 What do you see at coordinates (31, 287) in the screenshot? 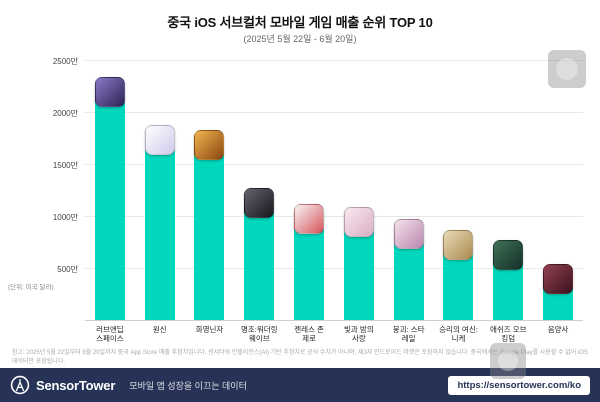
I see `unit-note: (단위: 미국 달러)` at bounding box center [31, 287].